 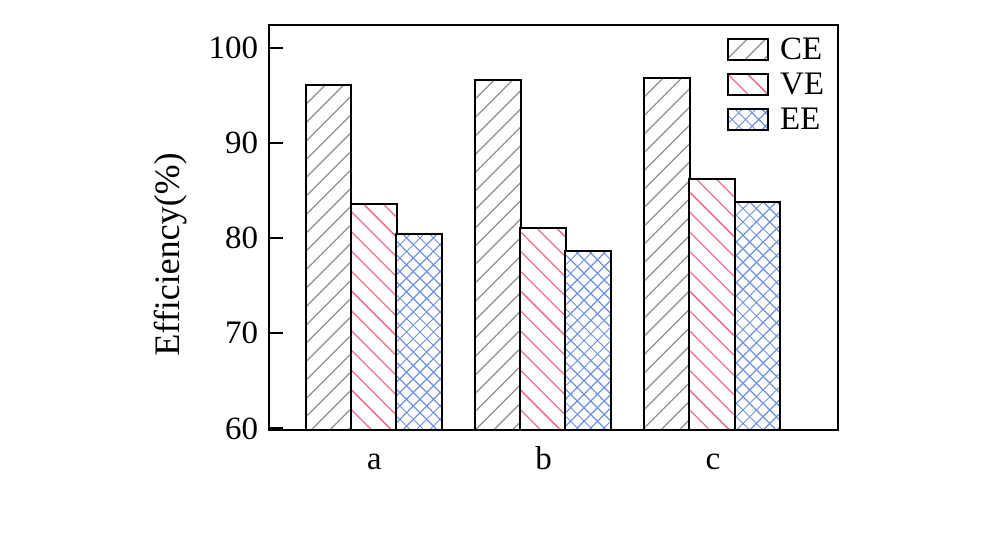 I want to click on legend-label-ce: CE, so click(x=801, y=49).